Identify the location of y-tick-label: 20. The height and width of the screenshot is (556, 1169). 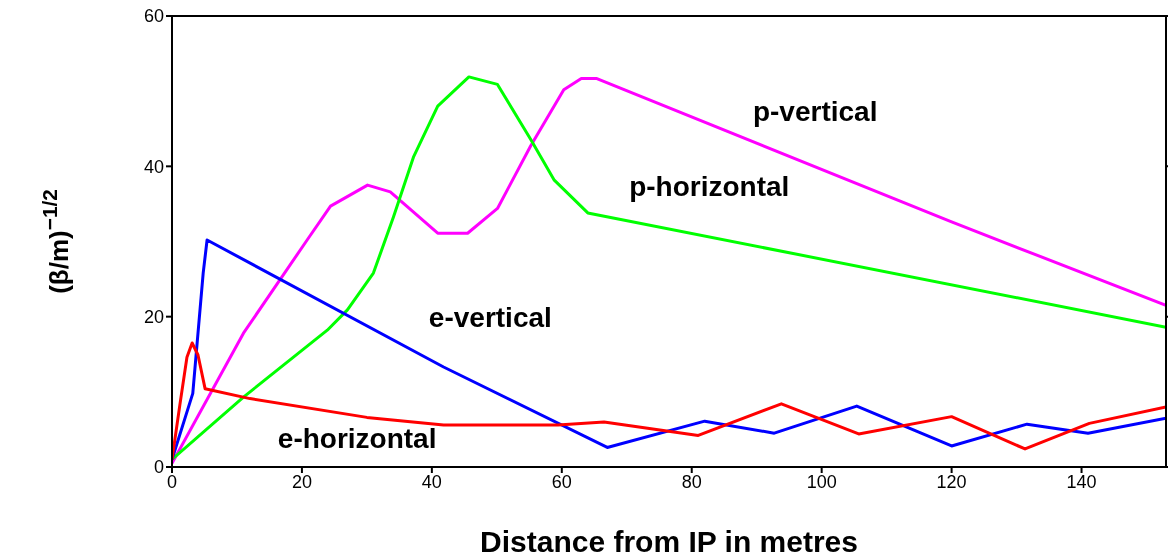
(153, 317).